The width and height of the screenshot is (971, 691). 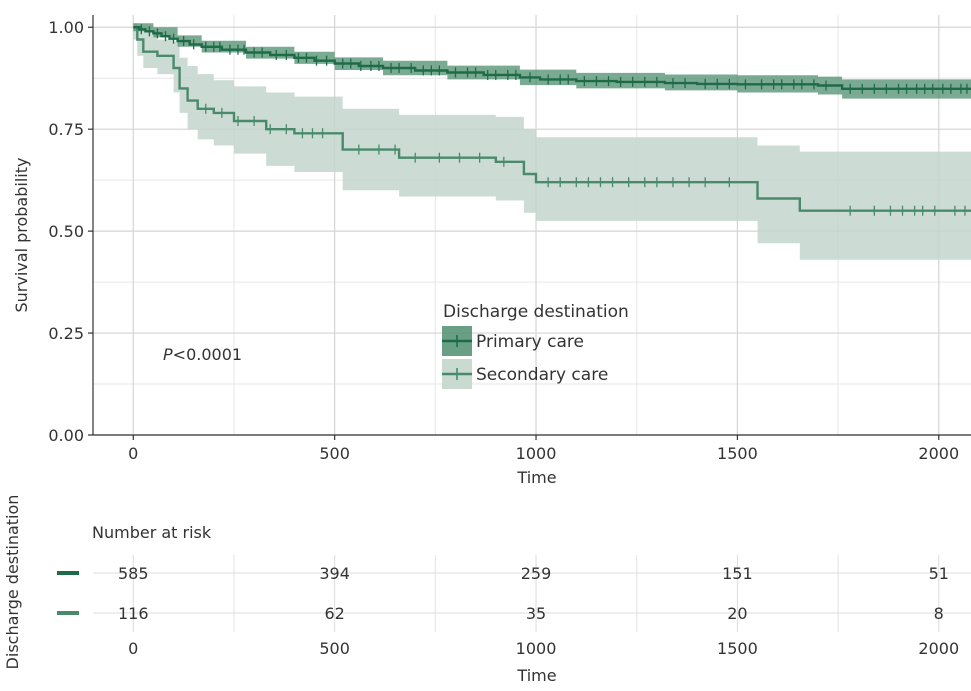 I want to click on legend-label-secondary: Secondary care, so click(x=542, y=375).